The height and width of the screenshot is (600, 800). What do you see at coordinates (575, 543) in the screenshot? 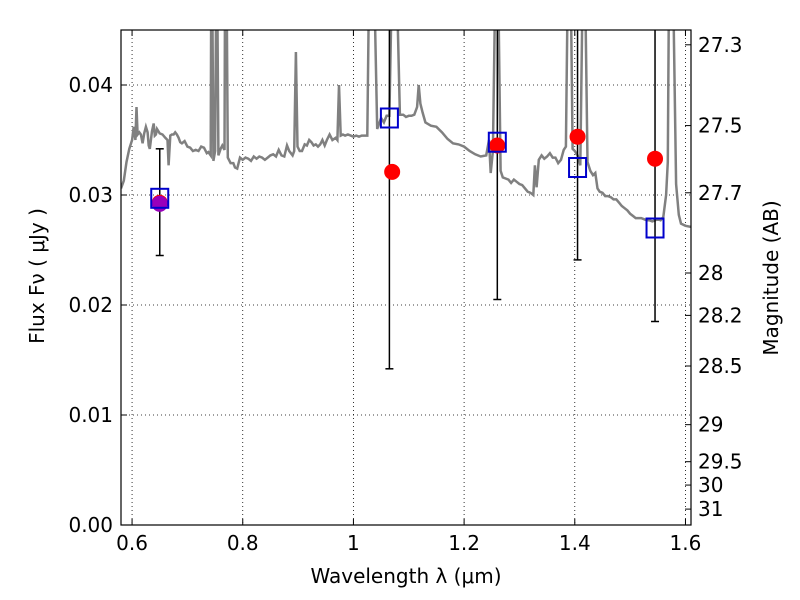
I see `x-tick-label: 1.4` at bounding box center [575, 543].